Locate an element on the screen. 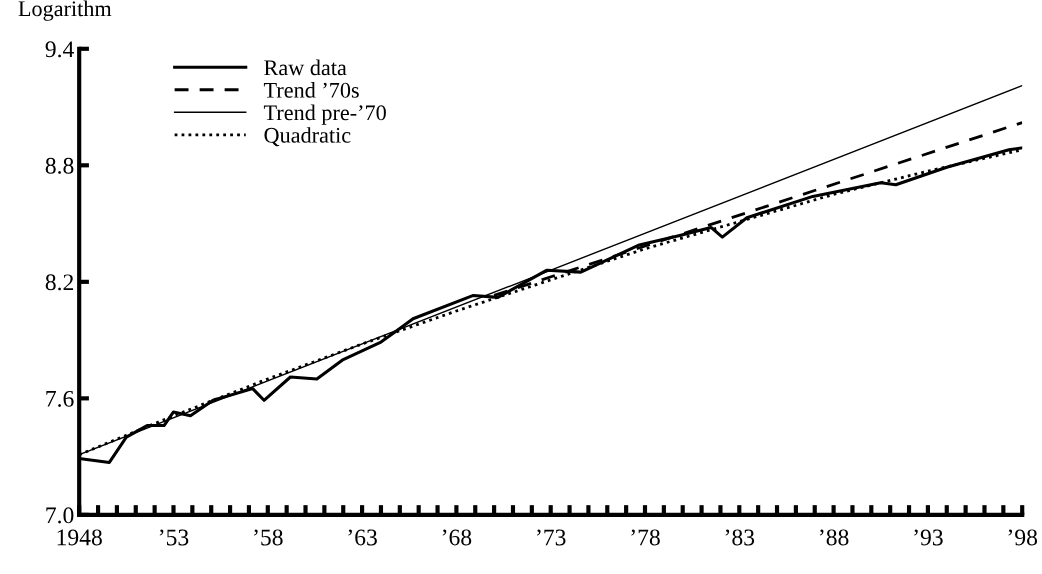 The height and width of the screenshot is (574, 1042). x-tick-label: ’83 is located at coordinates (740, 537).